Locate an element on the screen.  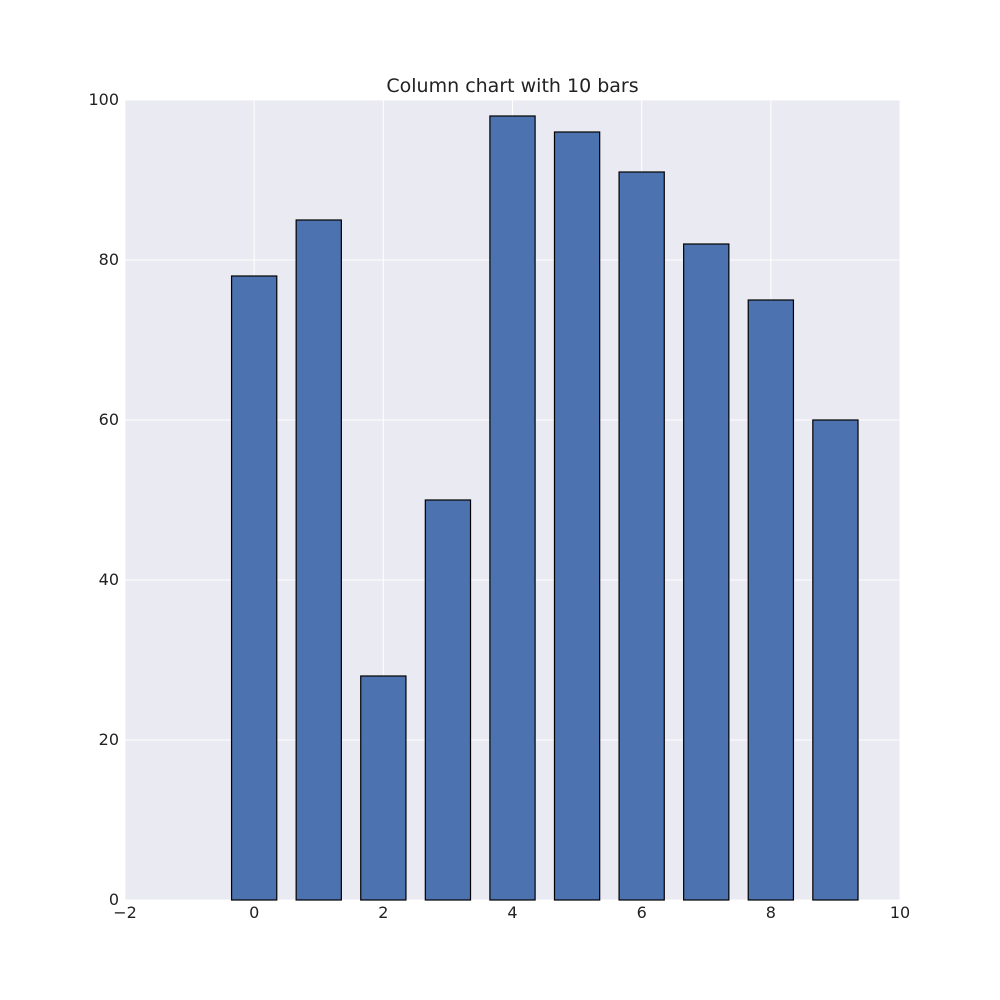
y-tick-label: 100 is located at coordinates (103, 99).